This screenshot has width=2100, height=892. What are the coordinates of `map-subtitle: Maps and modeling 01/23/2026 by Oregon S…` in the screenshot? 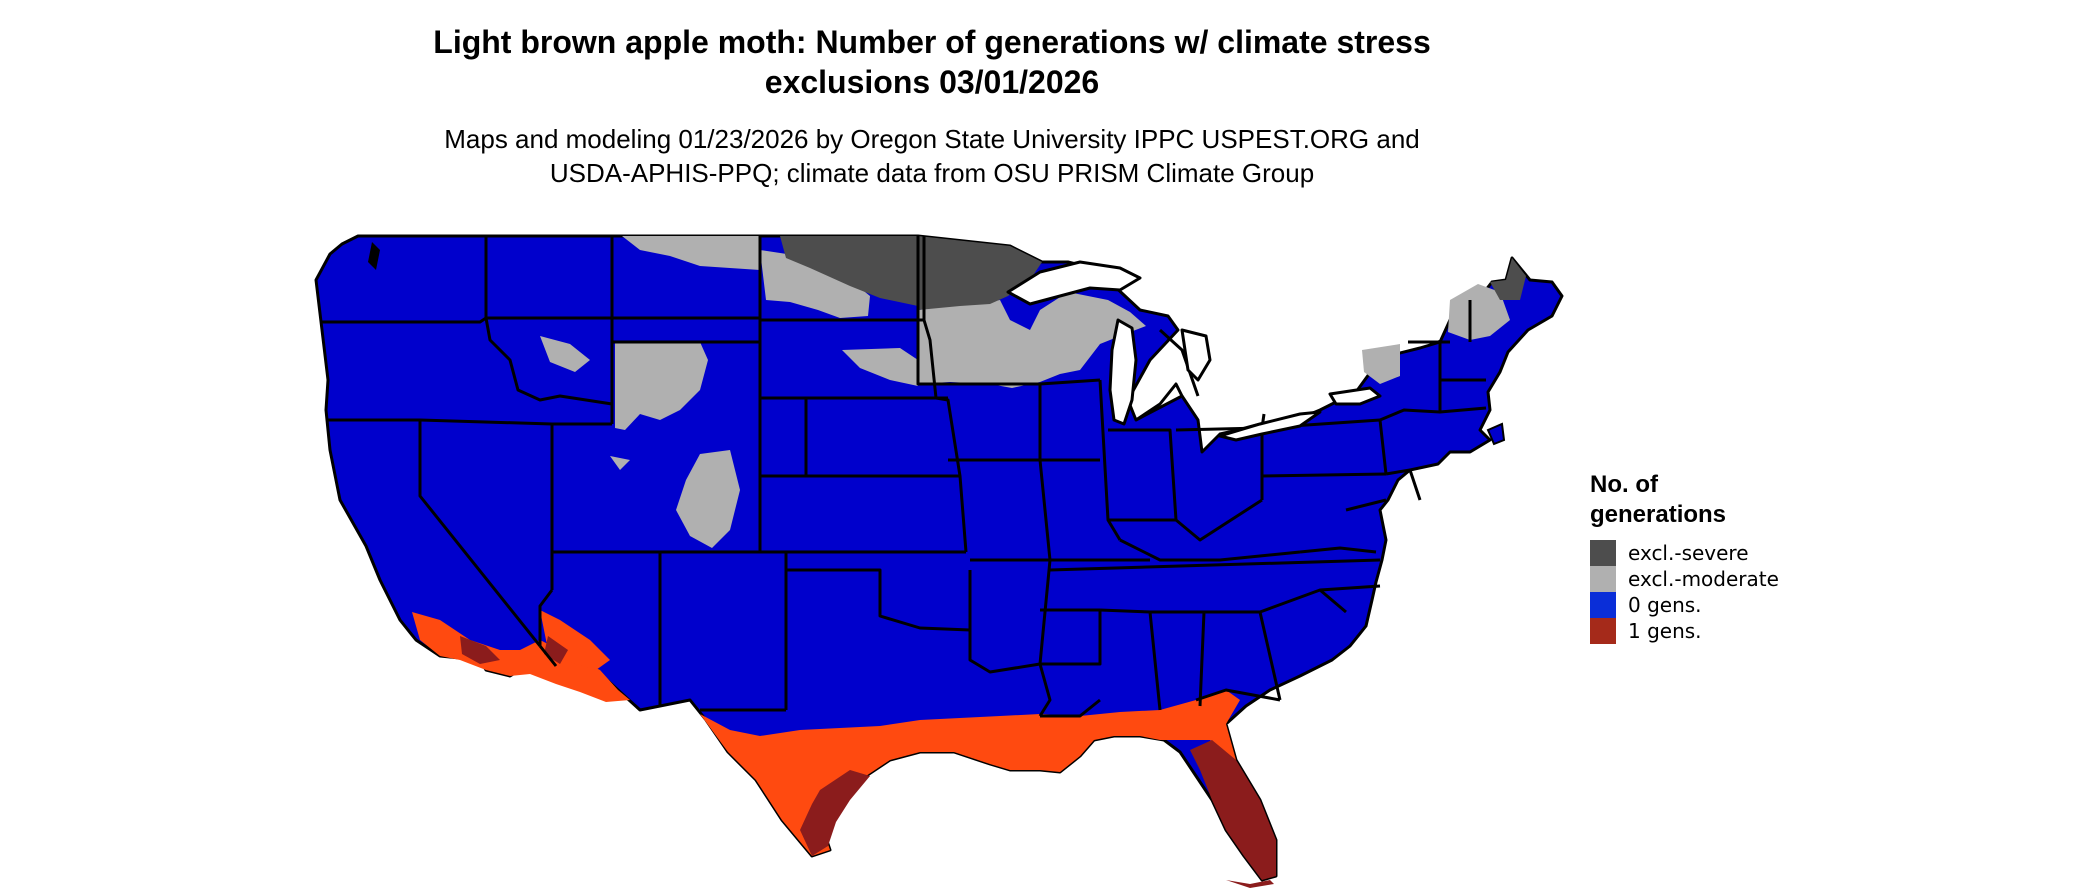 It's located at (932, 156).